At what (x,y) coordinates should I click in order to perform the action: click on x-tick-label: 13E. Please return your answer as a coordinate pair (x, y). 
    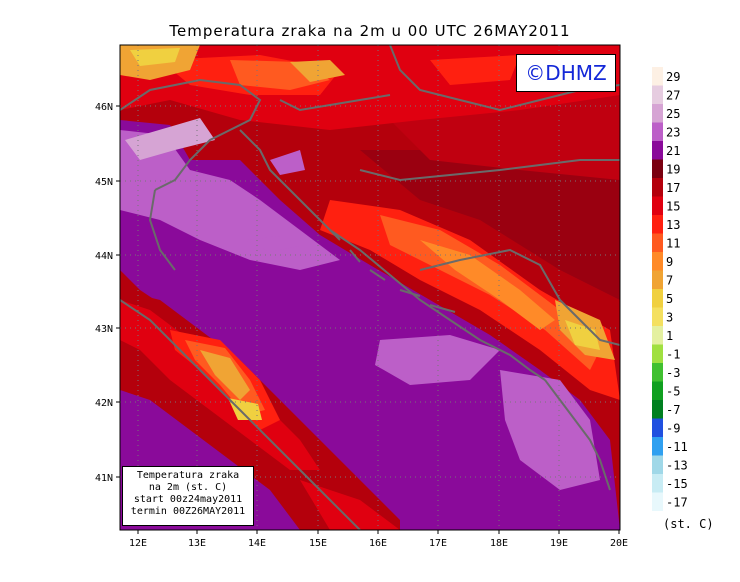
    Looking at the image, I should click on (197, 543).